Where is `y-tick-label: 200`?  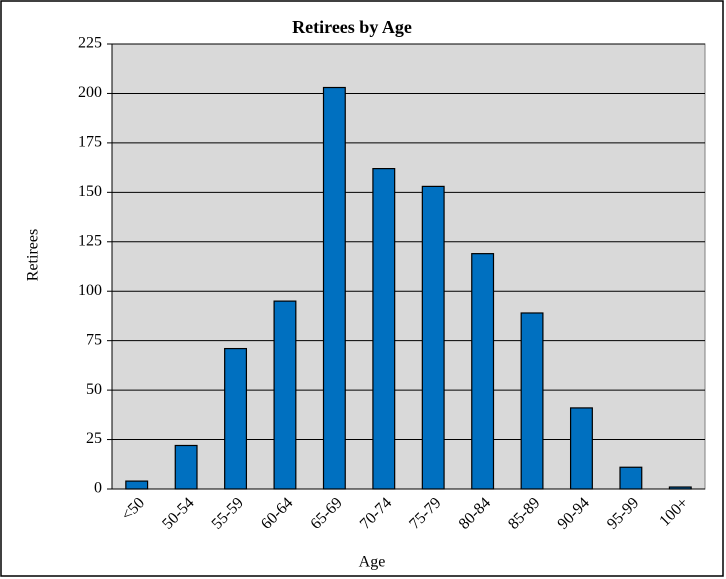
y-tick-label: 200 is located at coordinates (90, 92).